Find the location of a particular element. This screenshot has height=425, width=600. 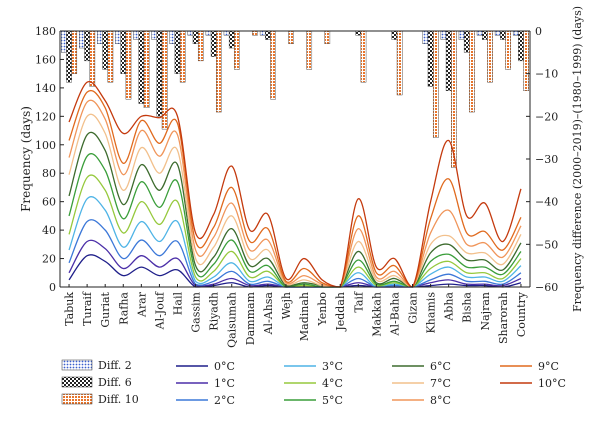

x-tick-label: Hail is located at coordinates (178, 304).